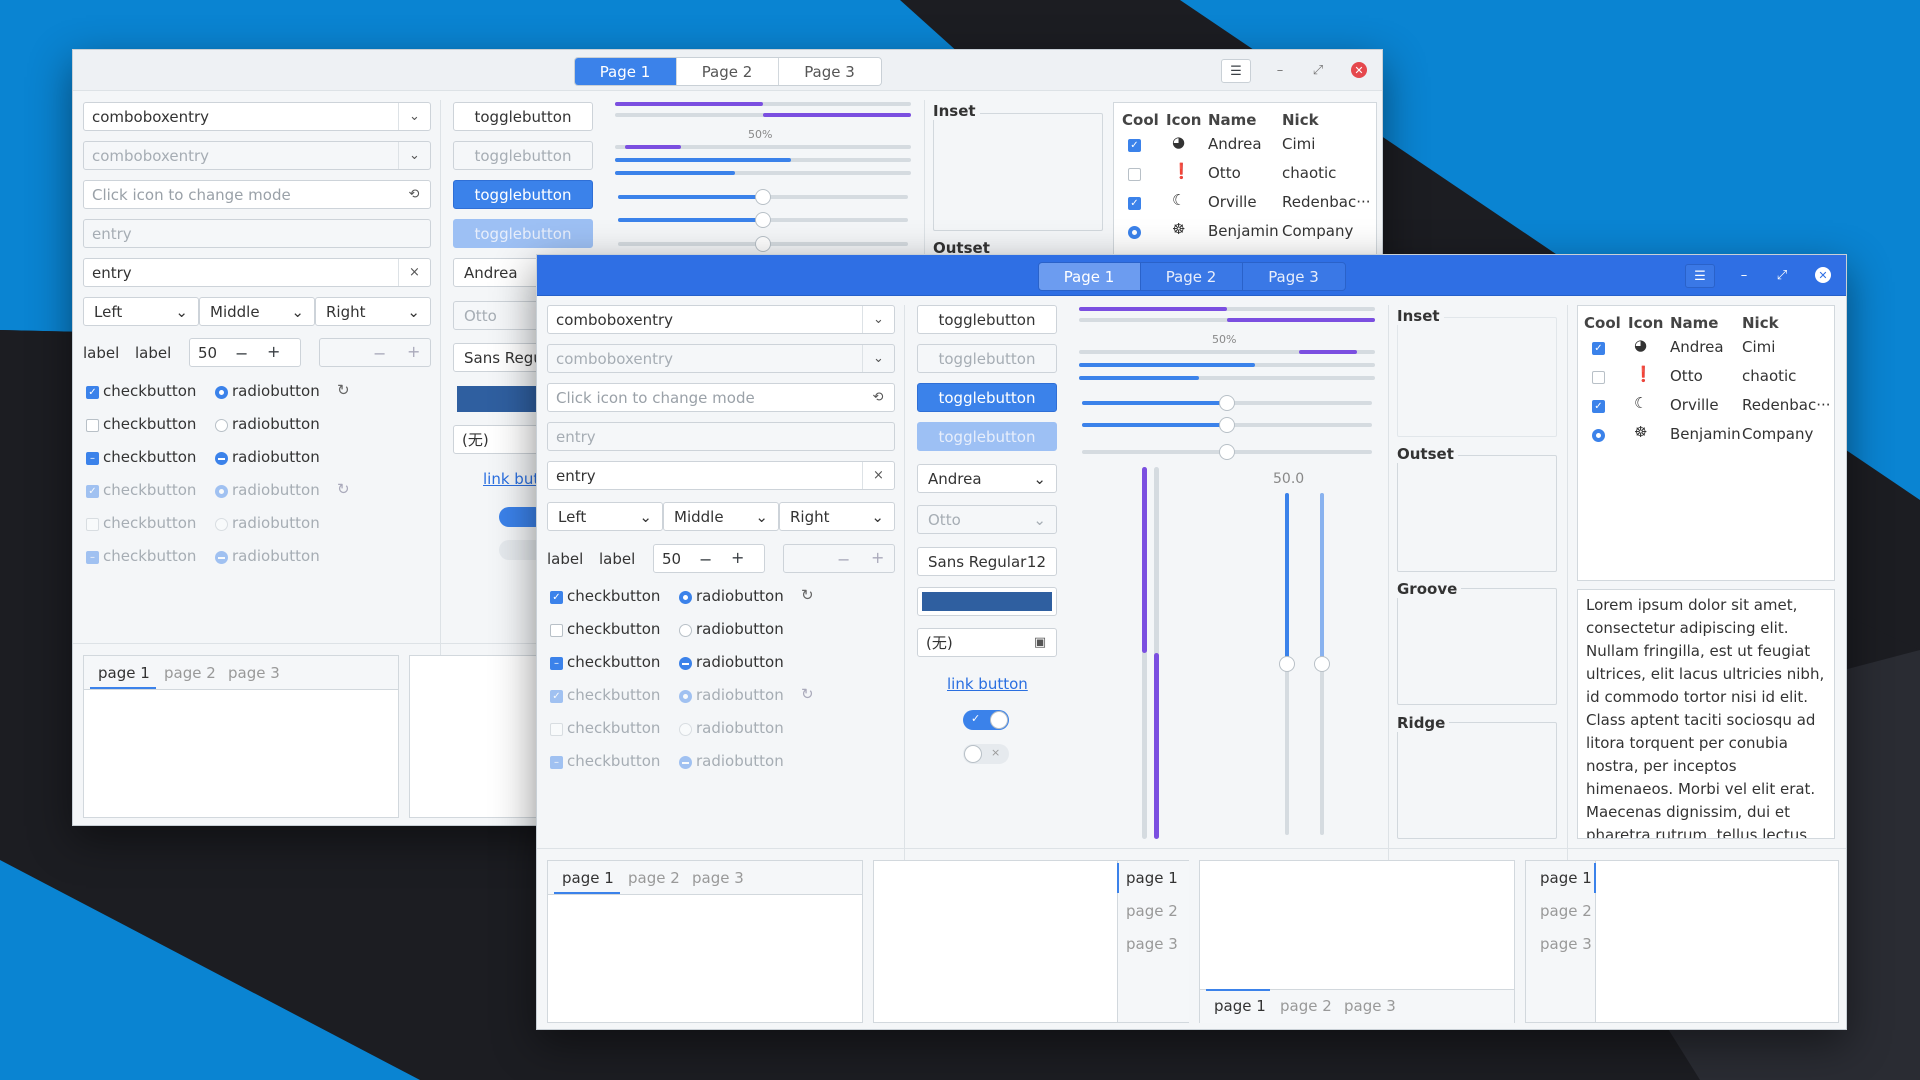 The height and width of the screenshot is (1080, 1920). I want to click on link-button: link but, so click(511, 479).